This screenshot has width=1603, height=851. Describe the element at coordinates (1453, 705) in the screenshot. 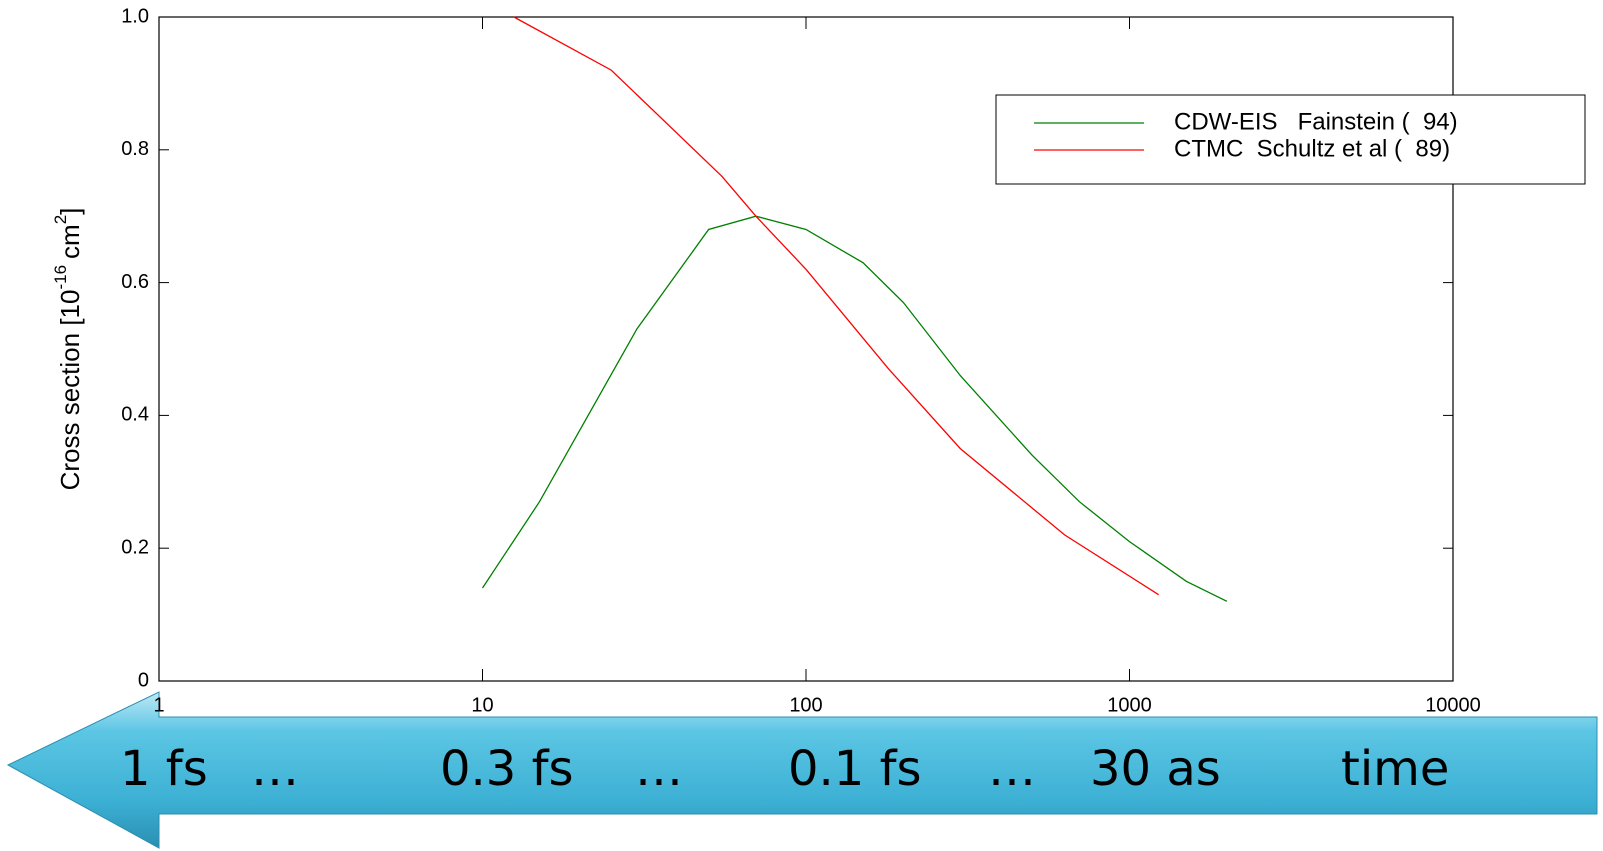

I see `x-tick-label: 10000` at that location.